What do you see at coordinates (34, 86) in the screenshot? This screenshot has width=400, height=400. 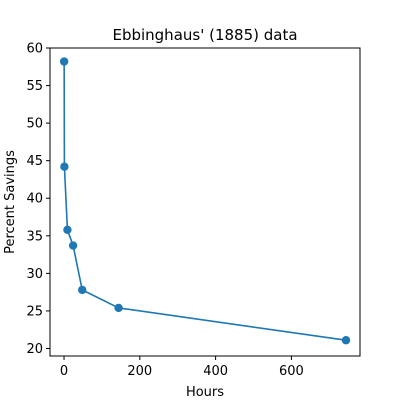 I see `y-tick-label: 55` at bounding box center [34, 86].